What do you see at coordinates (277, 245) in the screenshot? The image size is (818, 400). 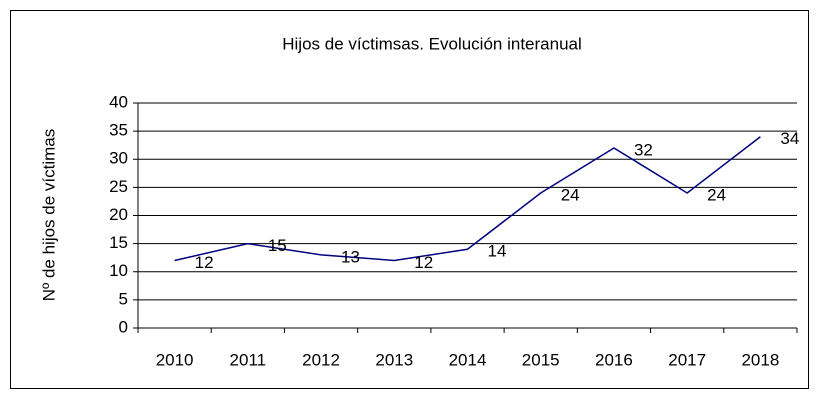 I see `data-label: 15` at bounding box center [277, 245].